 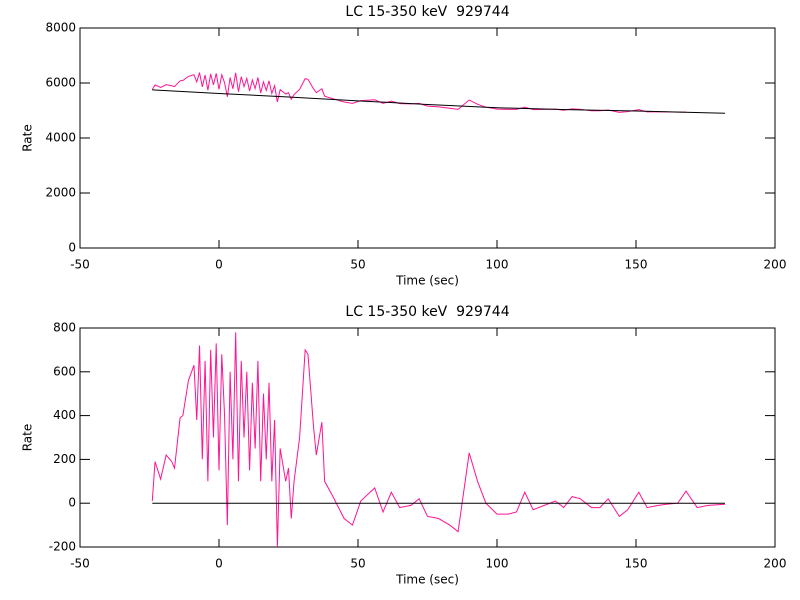 I want to click on y-tick-label: 400, so click(x=64, y=415).